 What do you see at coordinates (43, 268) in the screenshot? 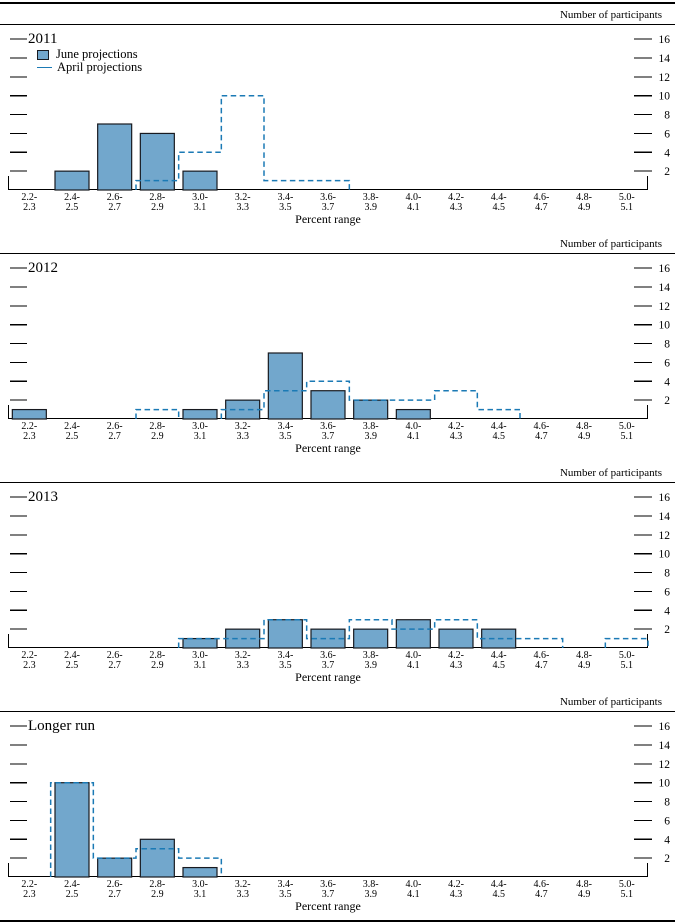
I see `panel-title: 2012` at bounding box center [43, 268].